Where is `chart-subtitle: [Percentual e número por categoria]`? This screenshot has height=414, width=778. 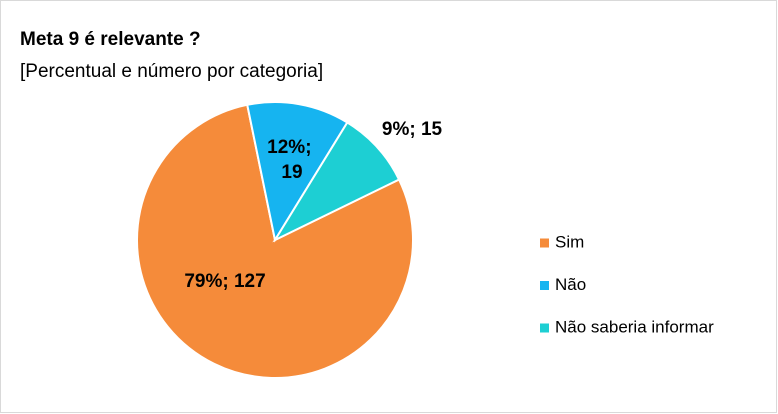
chart-subtitle: [Percentual e número por categoria] is located at coordinates (171, 71).